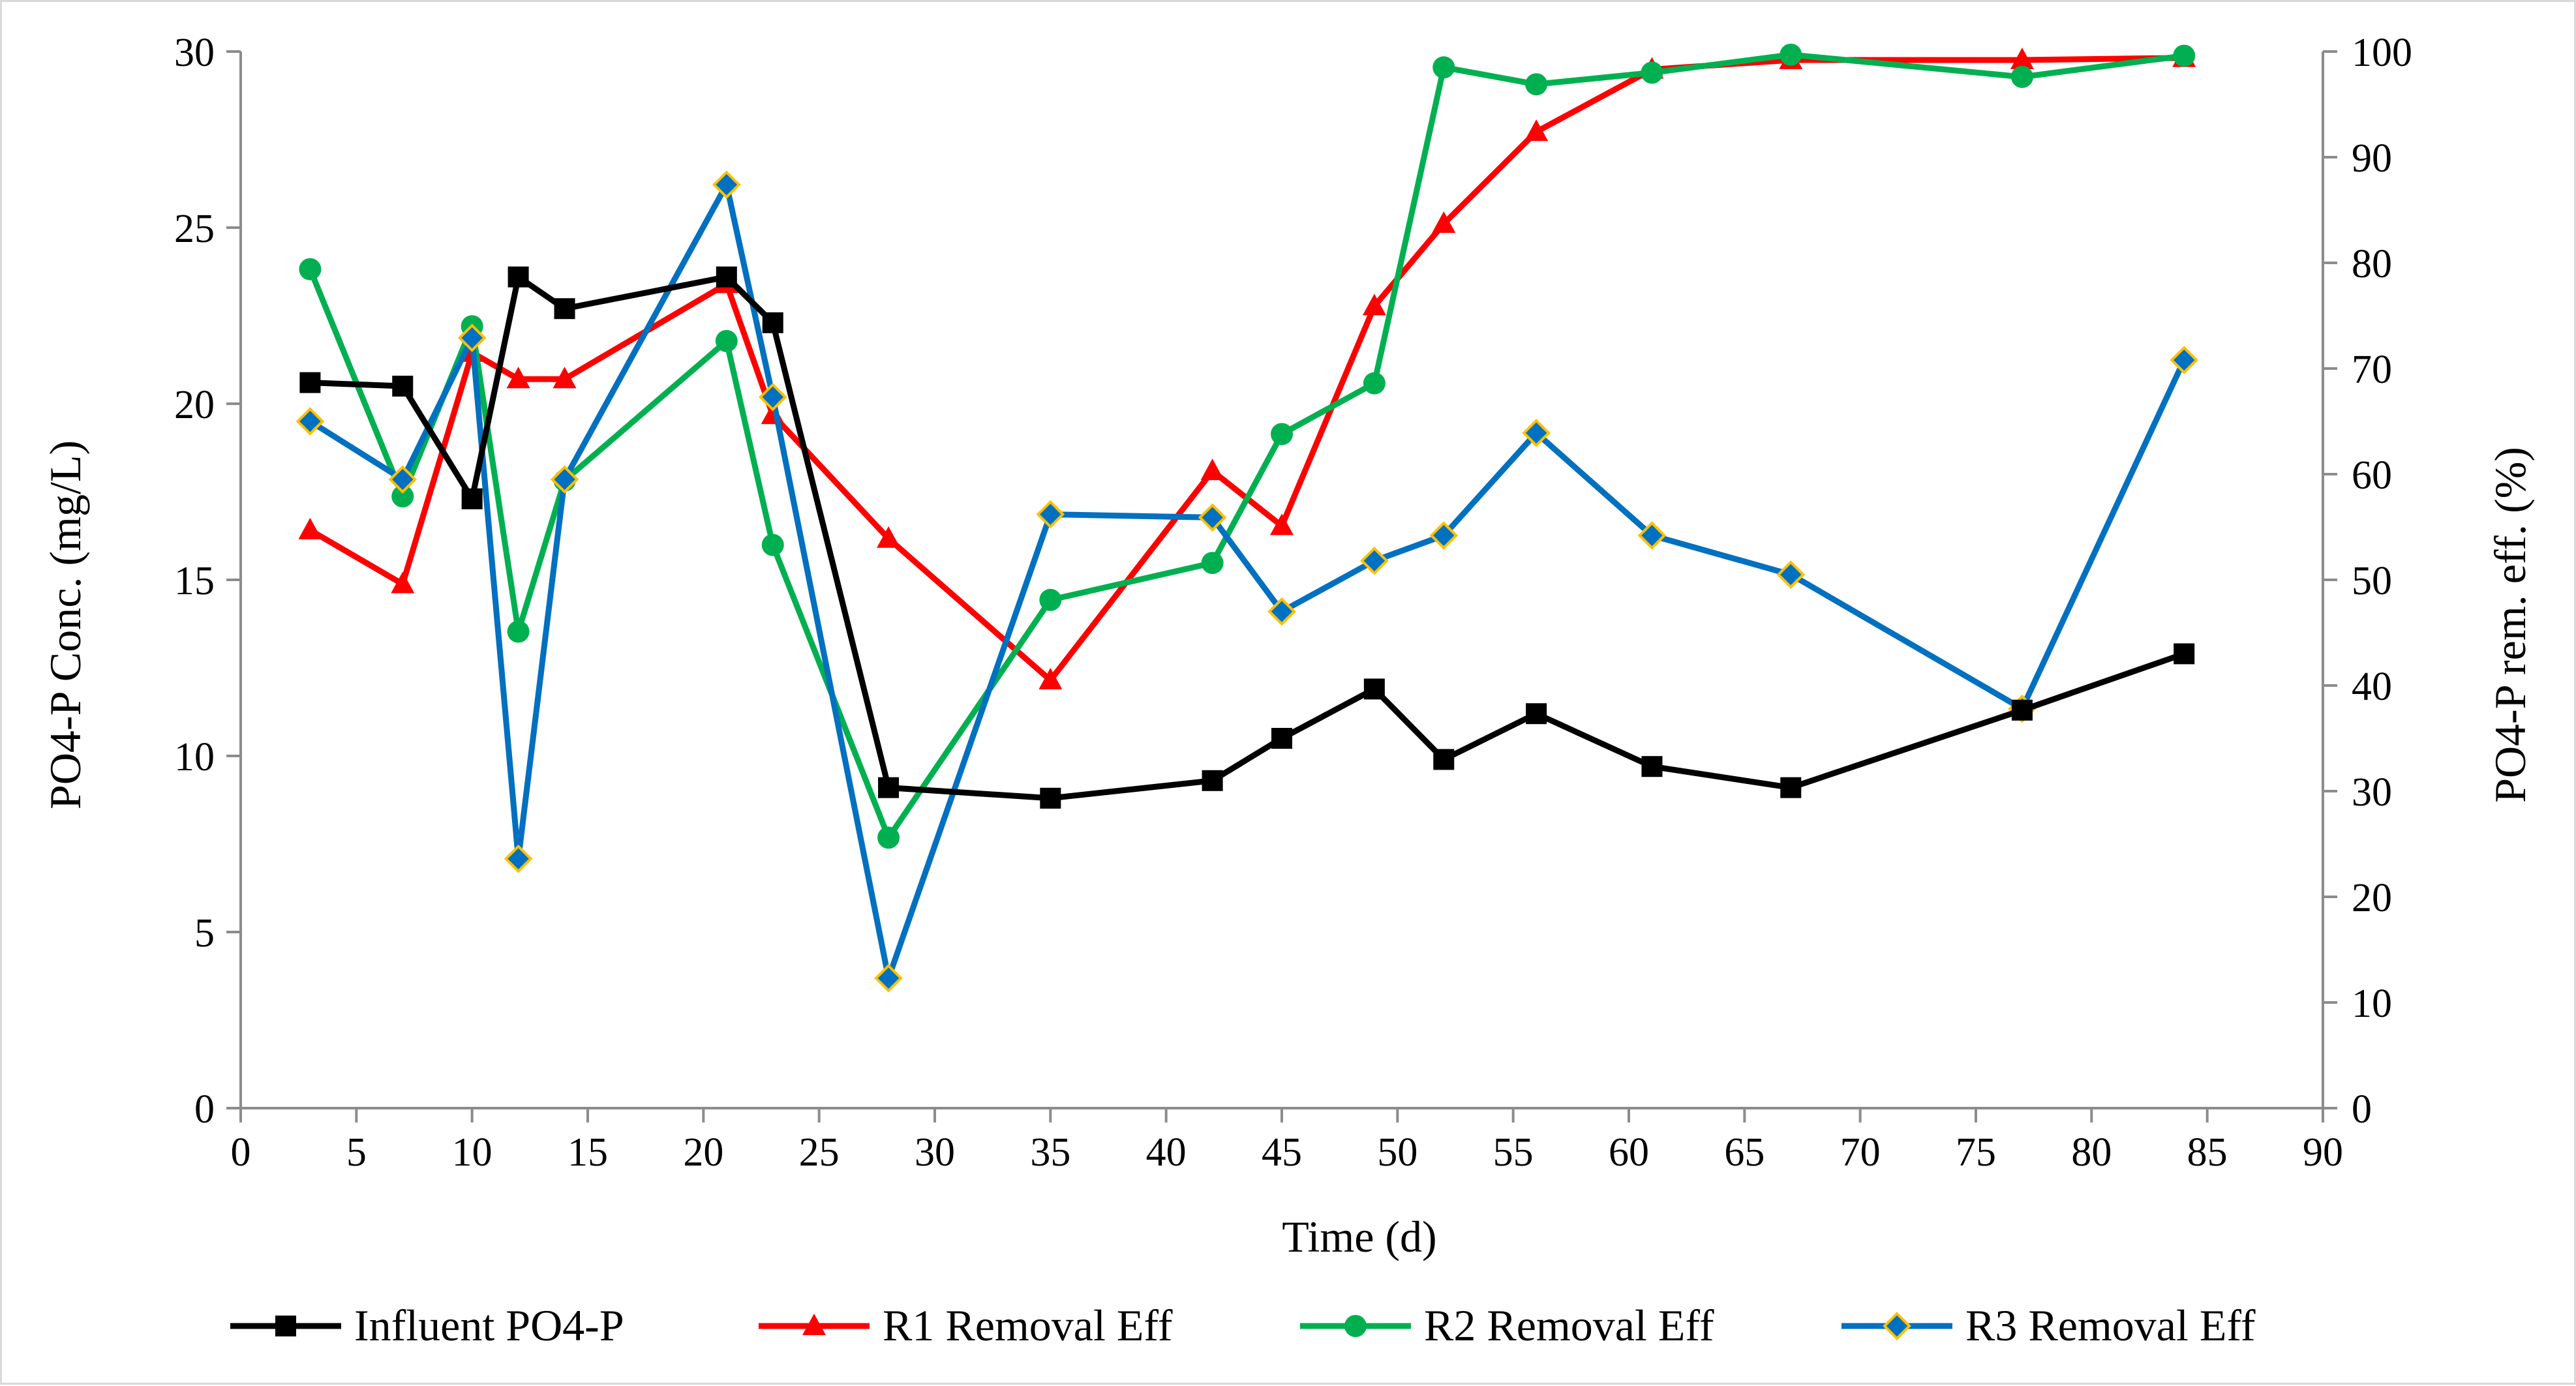  What do you see at coordinates (2110, 1325) in the screenshot?
I see `legend-label: R3 Removal Eff` at bounding box center [2110, 1325].